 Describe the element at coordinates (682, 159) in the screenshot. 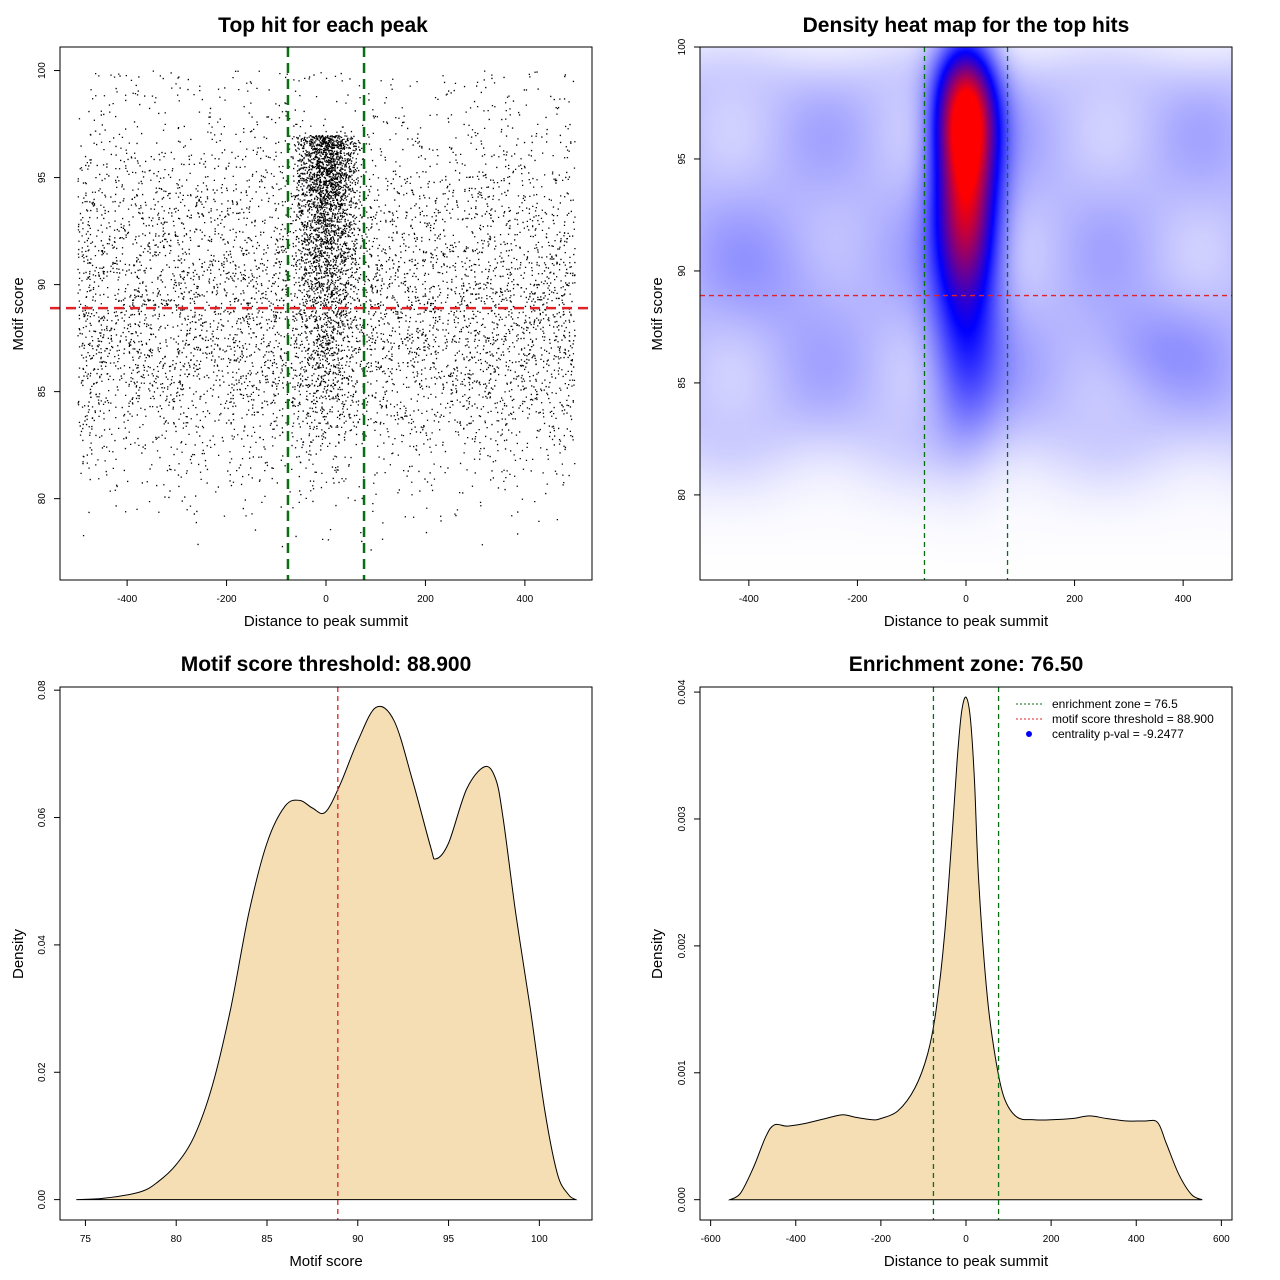

I see `1-y-tick-label: 95` at that location.